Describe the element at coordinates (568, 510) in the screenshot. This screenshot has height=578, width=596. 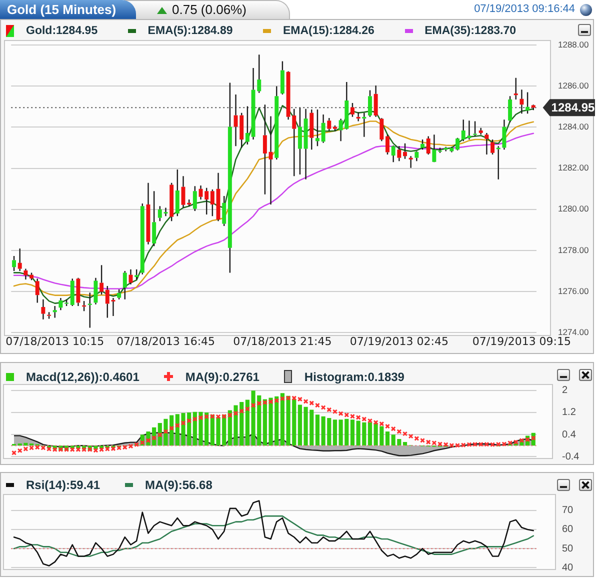
I see `y-tick-label: 70` at that location.